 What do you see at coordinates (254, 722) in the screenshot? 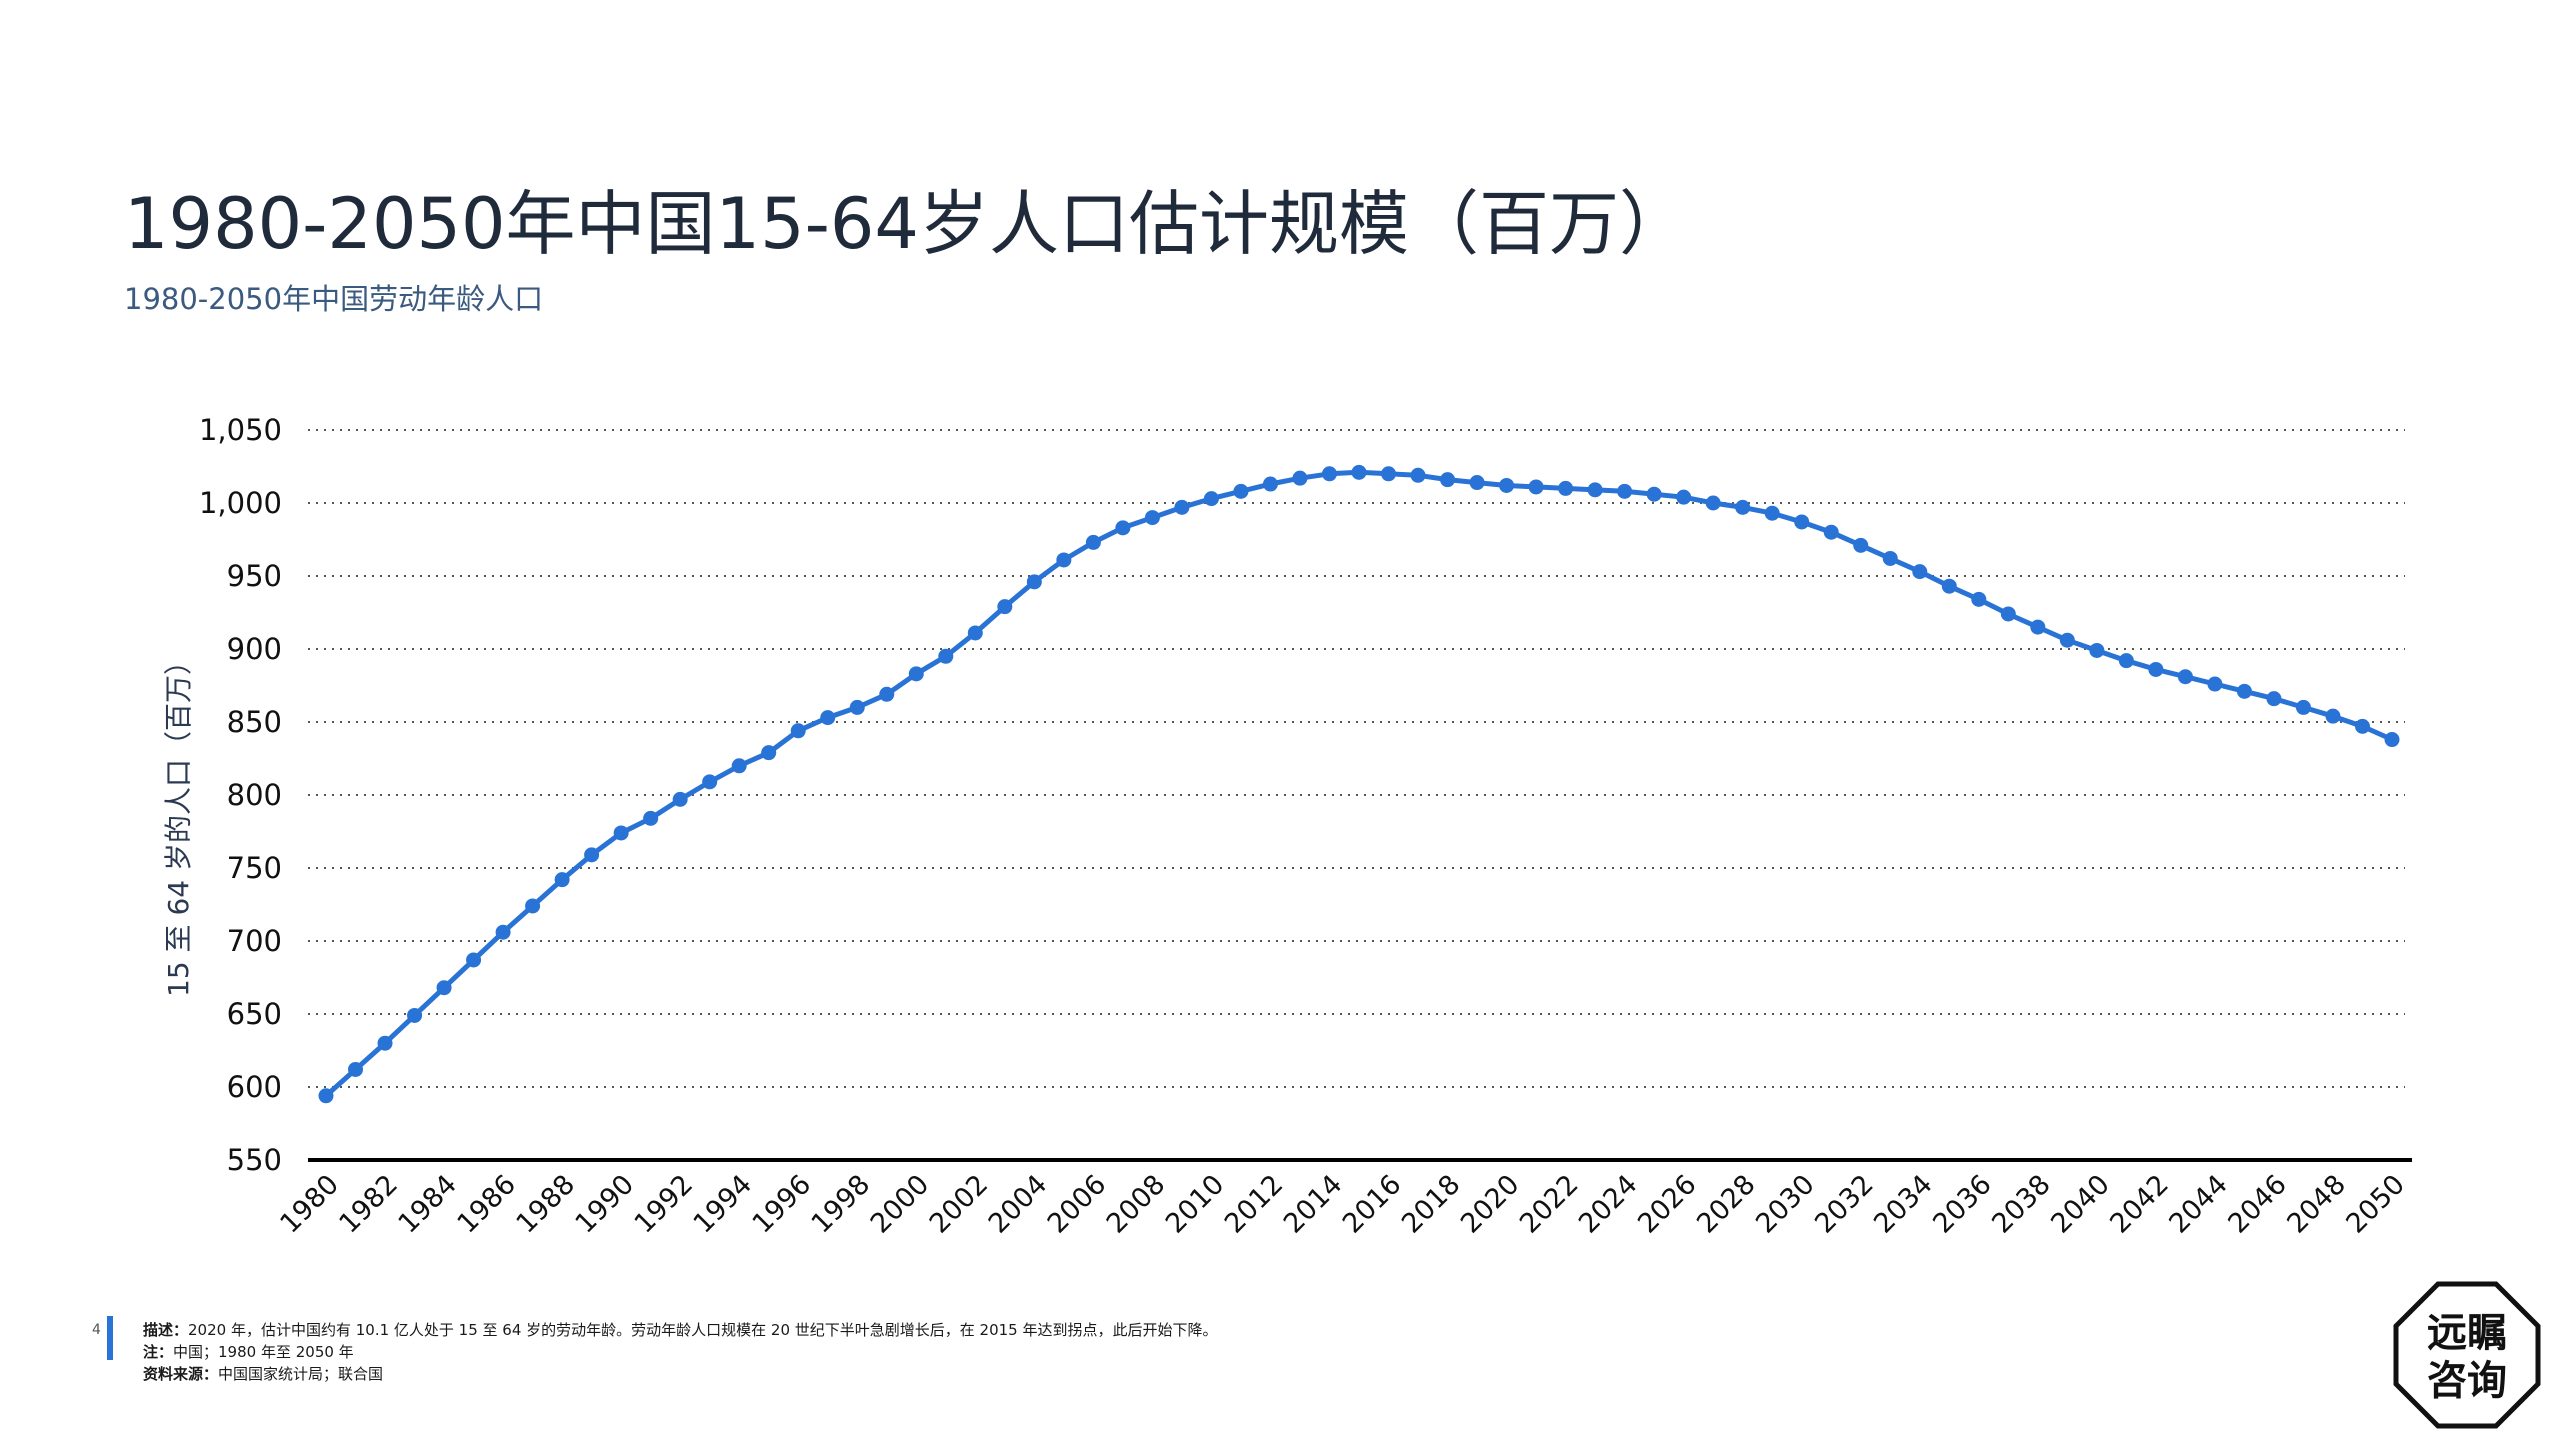
I see `y-tick-label: 850` at bounding box center [254, 722].